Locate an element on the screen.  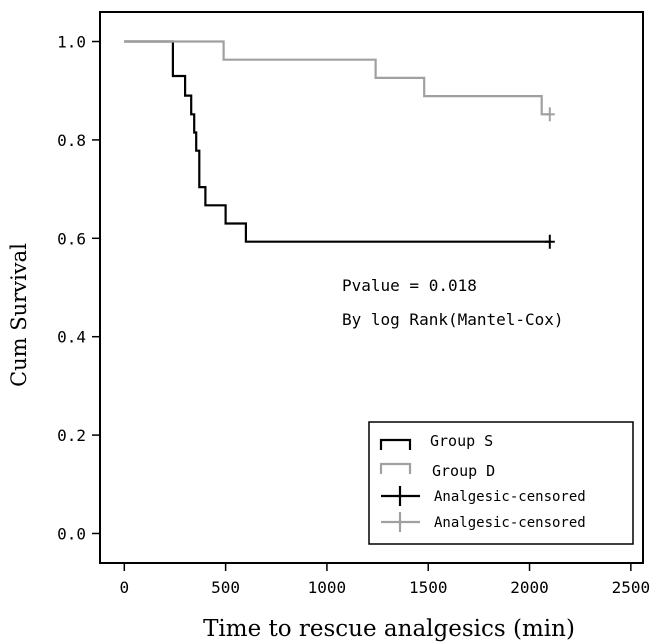
x-tick-label: 0 is located at coordinates (124, 587).